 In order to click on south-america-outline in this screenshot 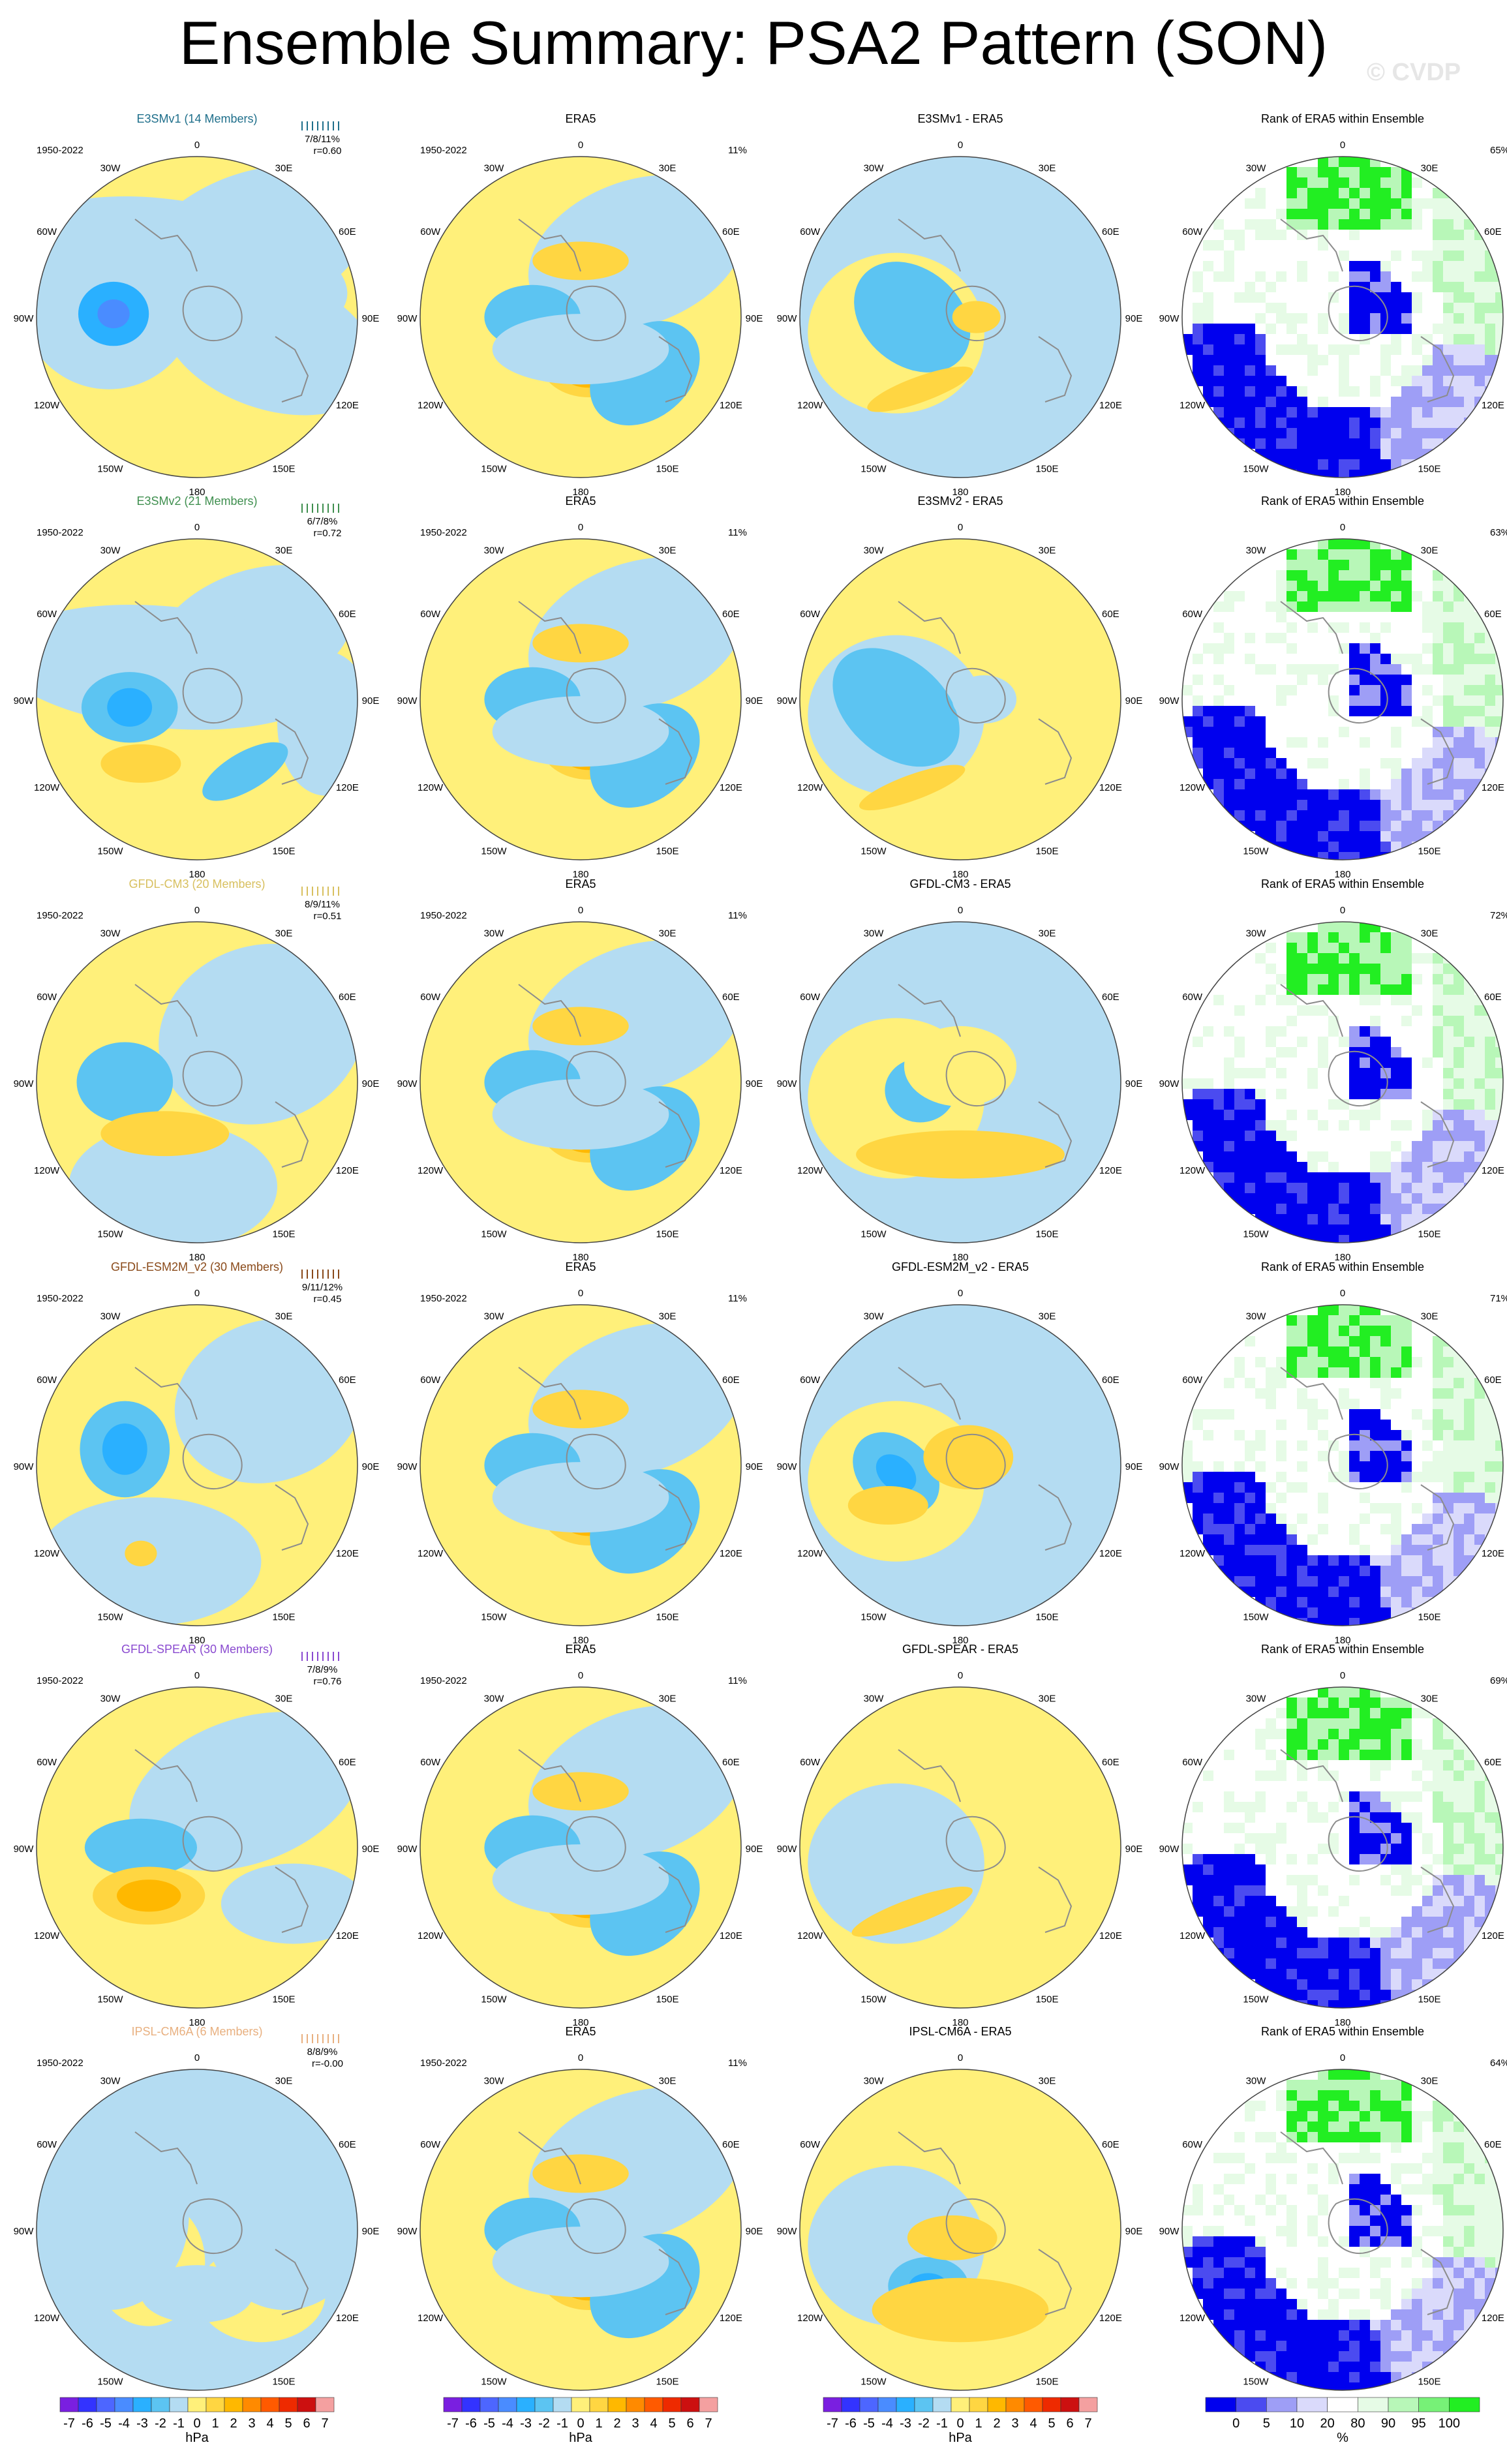, I will do `click(549, 2158)`.